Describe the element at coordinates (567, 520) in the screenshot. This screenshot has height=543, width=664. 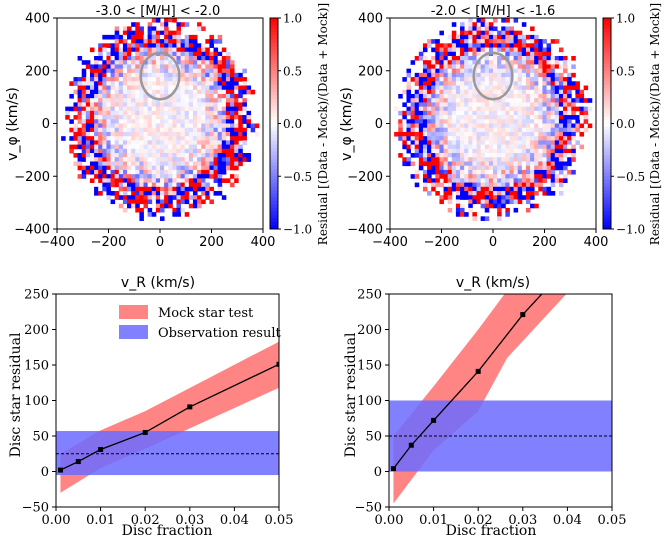
I see `x-tick-label: 0.04` at that location.